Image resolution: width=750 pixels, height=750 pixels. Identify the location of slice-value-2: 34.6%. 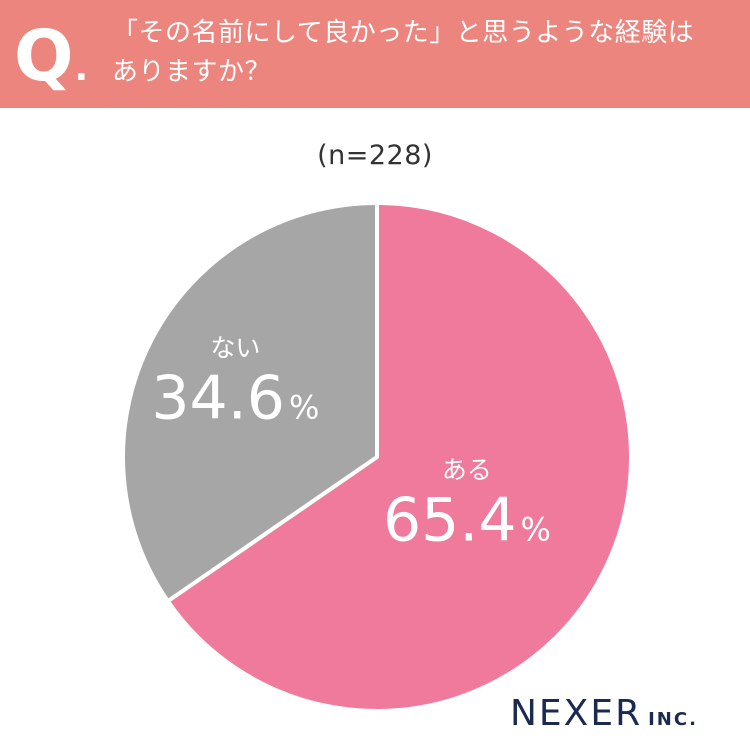
(235, 399).